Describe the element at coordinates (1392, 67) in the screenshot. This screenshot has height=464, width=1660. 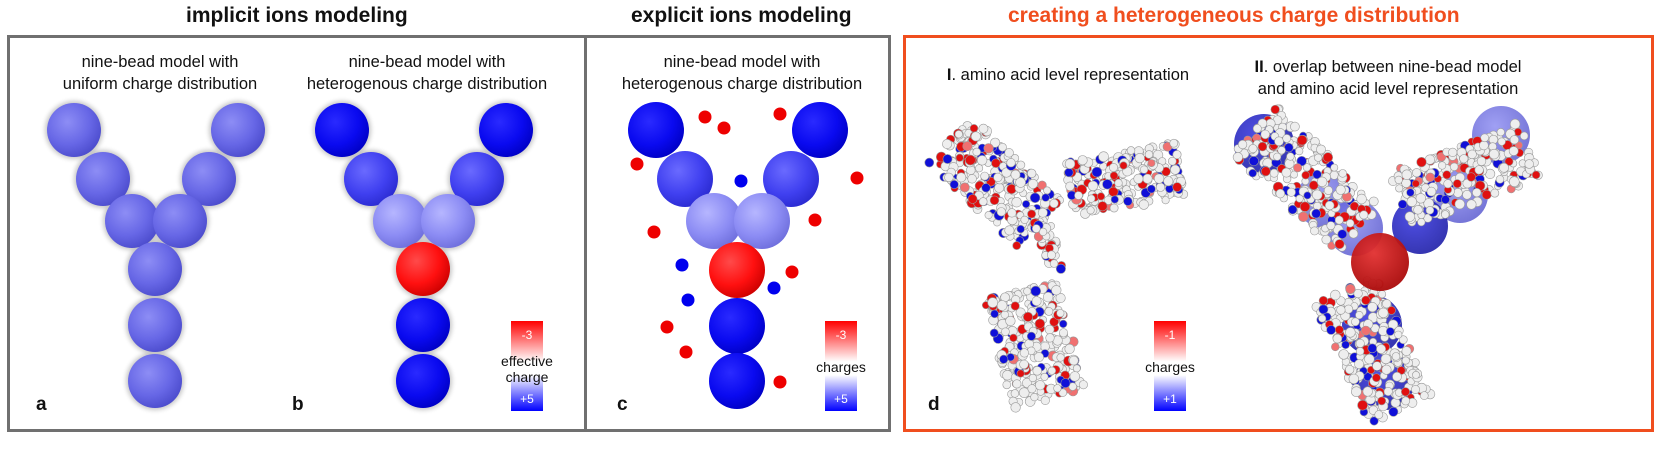
I see `caption-d-part2-line1: . overlap between nine-bead model` at that location.